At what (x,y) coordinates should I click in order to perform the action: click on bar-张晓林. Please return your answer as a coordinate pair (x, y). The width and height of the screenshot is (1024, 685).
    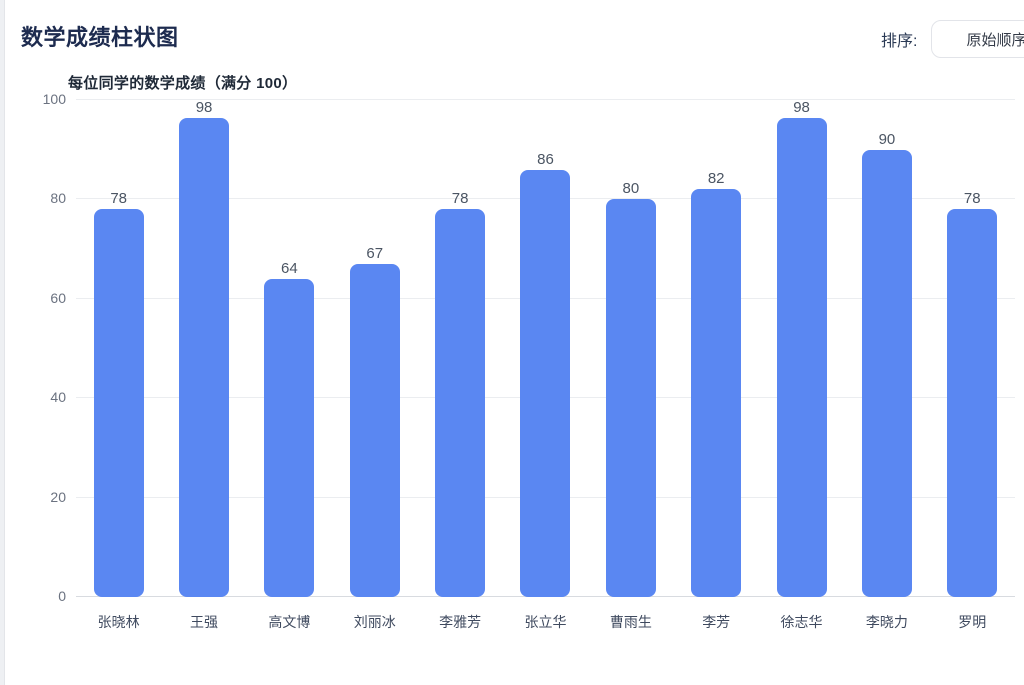
    Looking at the image, I should click on (118, 403).